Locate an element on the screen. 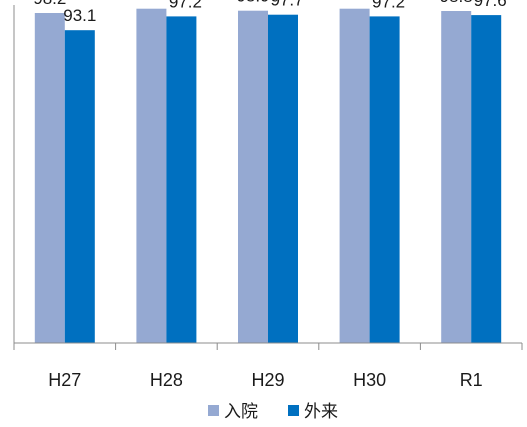 The image size is (527, 427). x-tick-label: R1 is located at coordinates (471, 380).